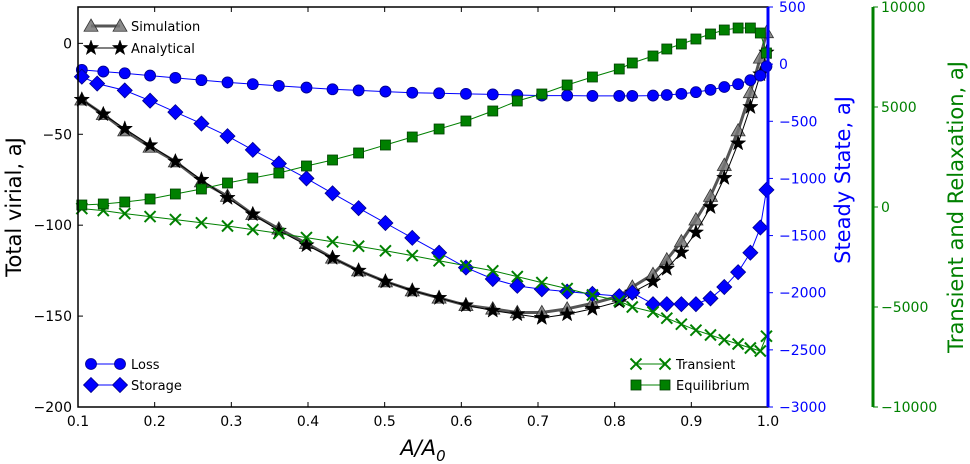 This screenshot has width=970, height=464. What do you see at coordinates (885, 208) in the screenshot?
I see `y-transient-tick-label-2: 0` at bounding box center [885, 208].